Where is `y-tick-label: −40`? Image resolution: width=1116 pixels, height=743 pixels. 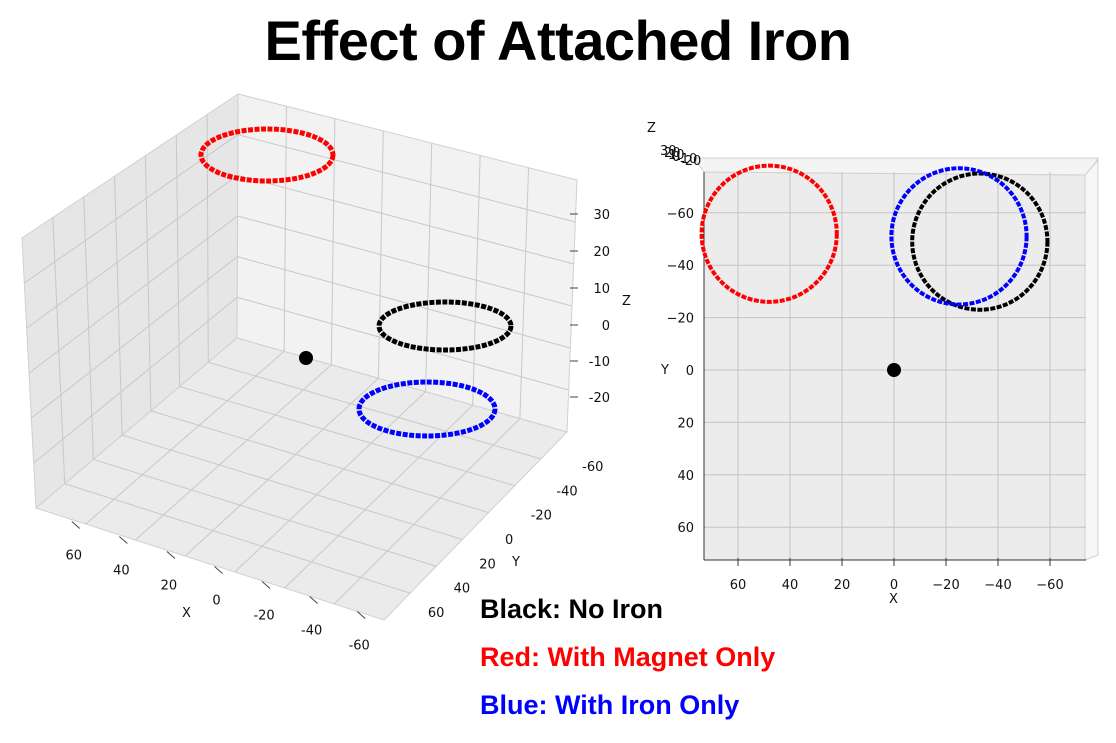 y-tick-label: −40 is located at coordinates (680, 266).